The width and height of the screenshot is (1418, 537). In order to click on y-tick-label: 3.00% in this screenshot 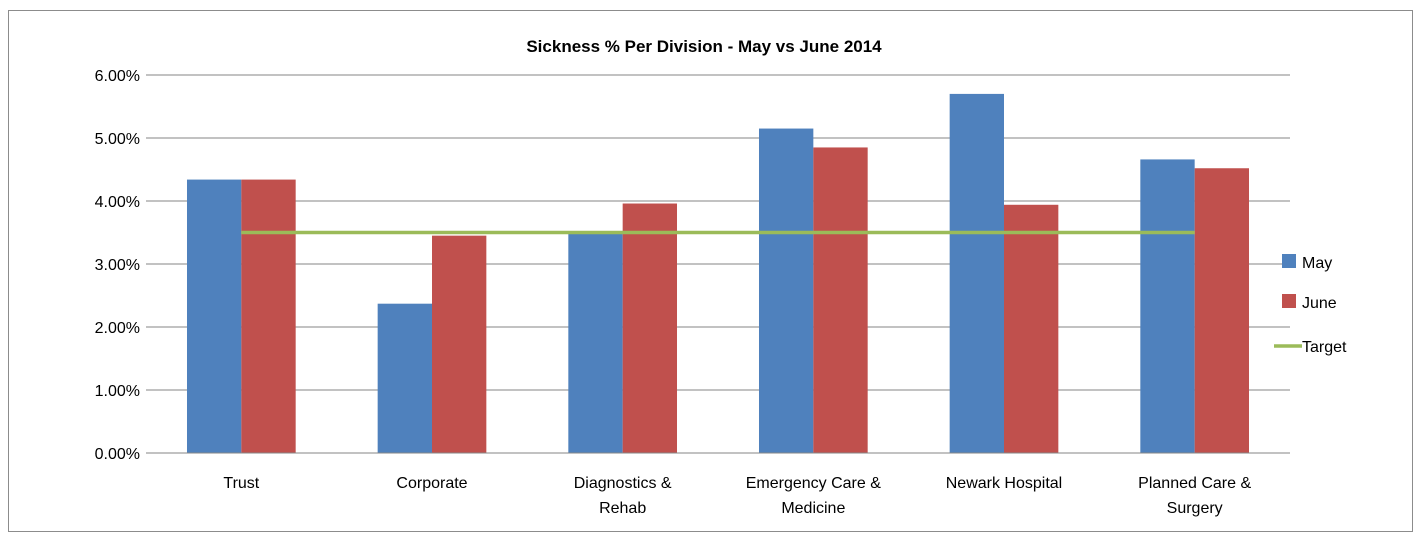, I will do `click(117, 265)`.